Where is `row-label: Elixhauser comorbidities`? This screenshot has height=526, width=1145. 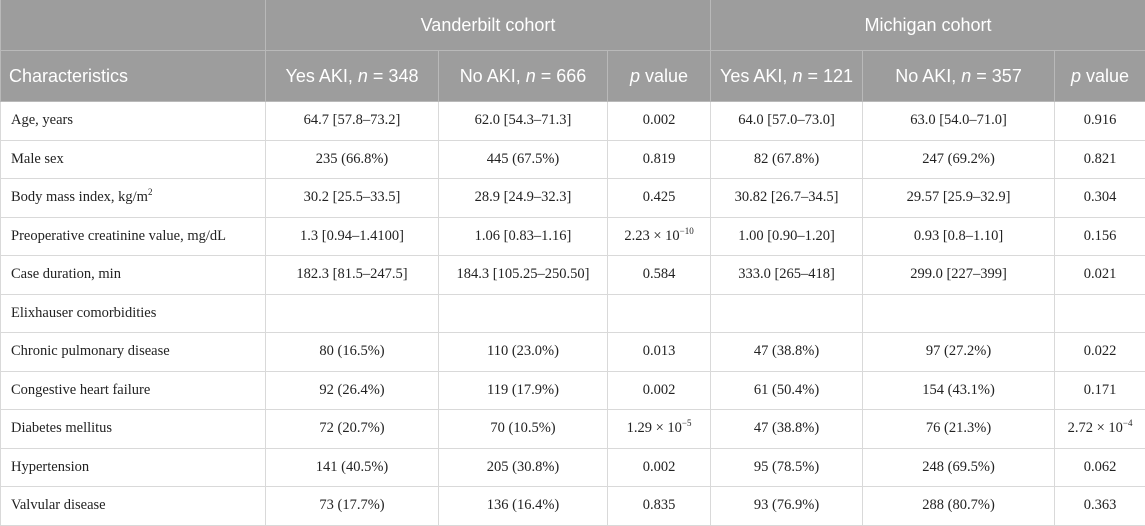 row-label: Elixhauser comorbidities is located at coordinates (133, 313).